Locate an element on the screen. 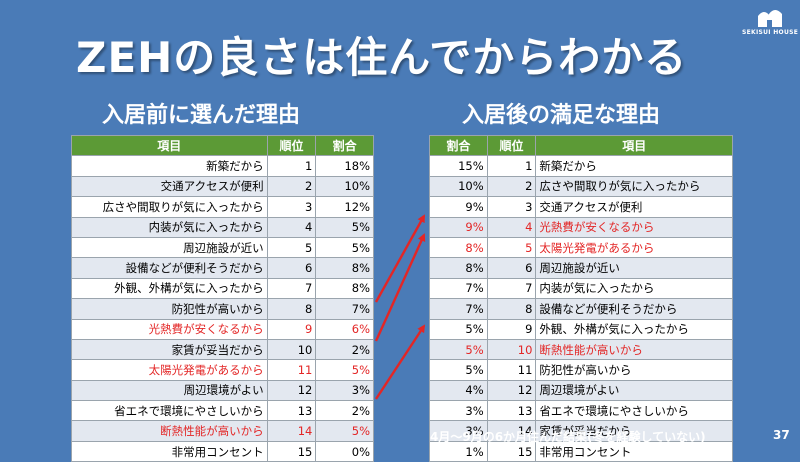  footer-note: 4月～9月の6か月住んだ結果(冬を経験していない) is located at coordinates (568, 437).